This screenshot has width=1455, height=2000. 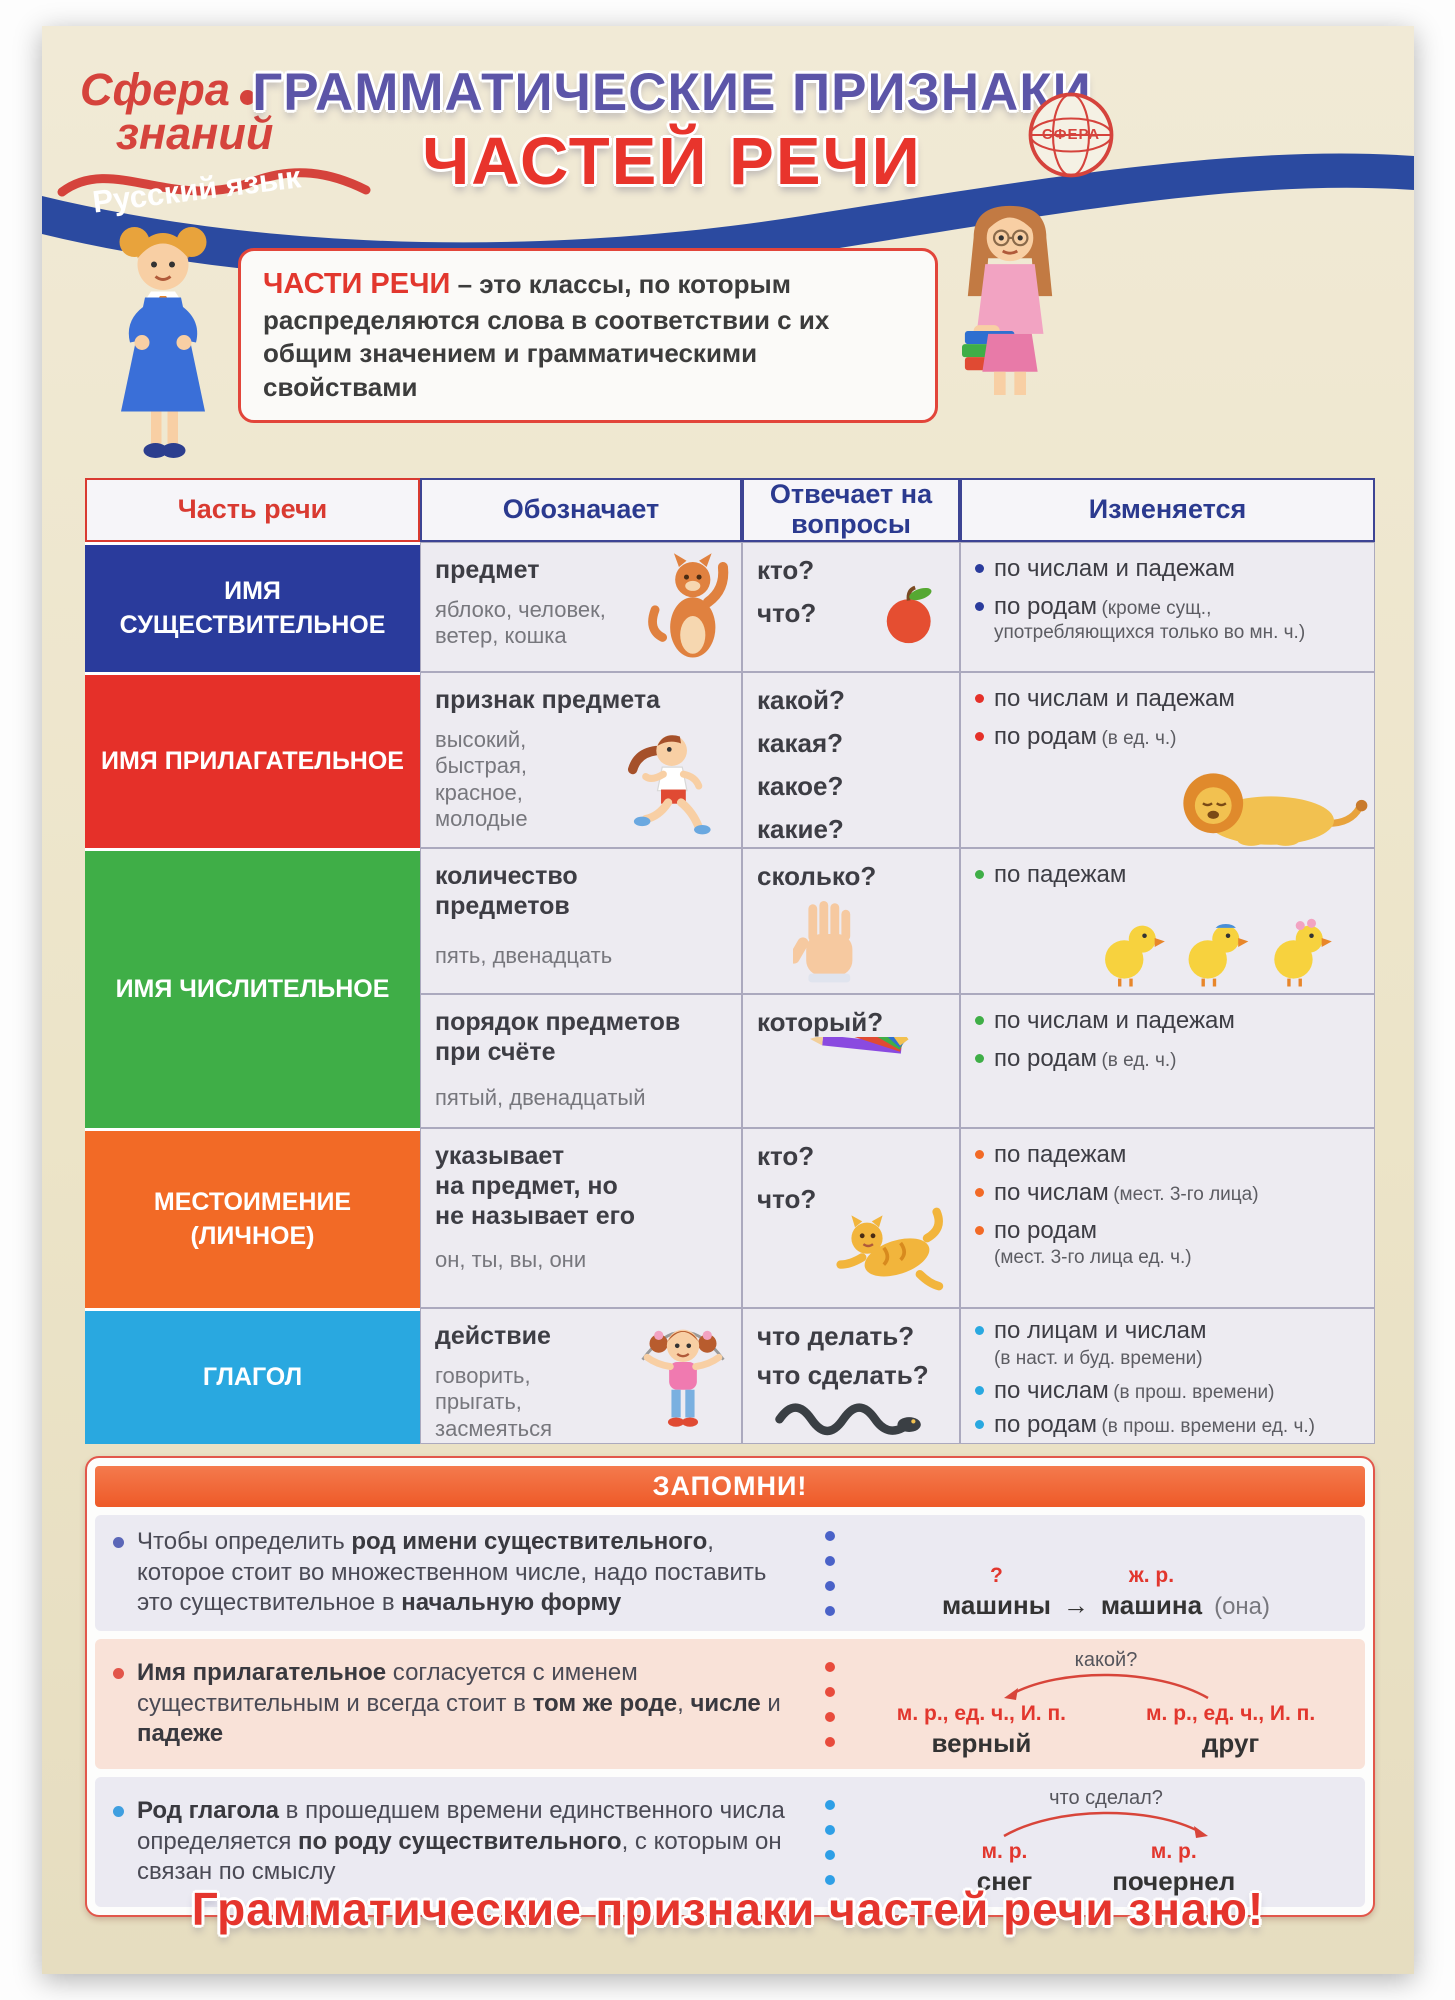 I want to click on row-label-verb: ГЛАГОЛ, so click(x=252, y=1376).